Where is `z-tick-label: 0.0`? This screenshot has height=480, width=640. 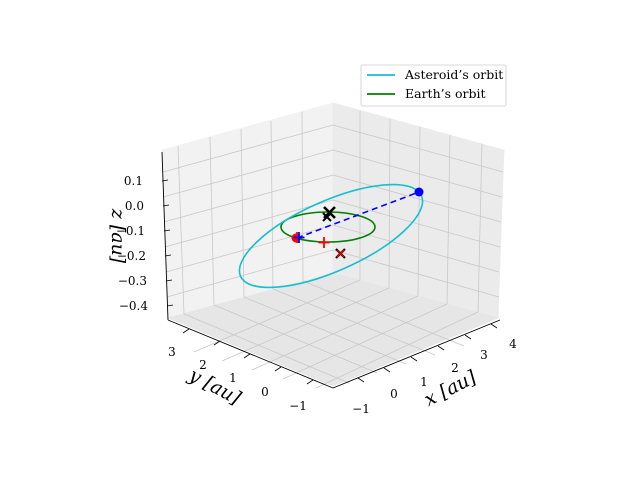
z-tick-label: 0.0 is located at coordinates (134, 206).